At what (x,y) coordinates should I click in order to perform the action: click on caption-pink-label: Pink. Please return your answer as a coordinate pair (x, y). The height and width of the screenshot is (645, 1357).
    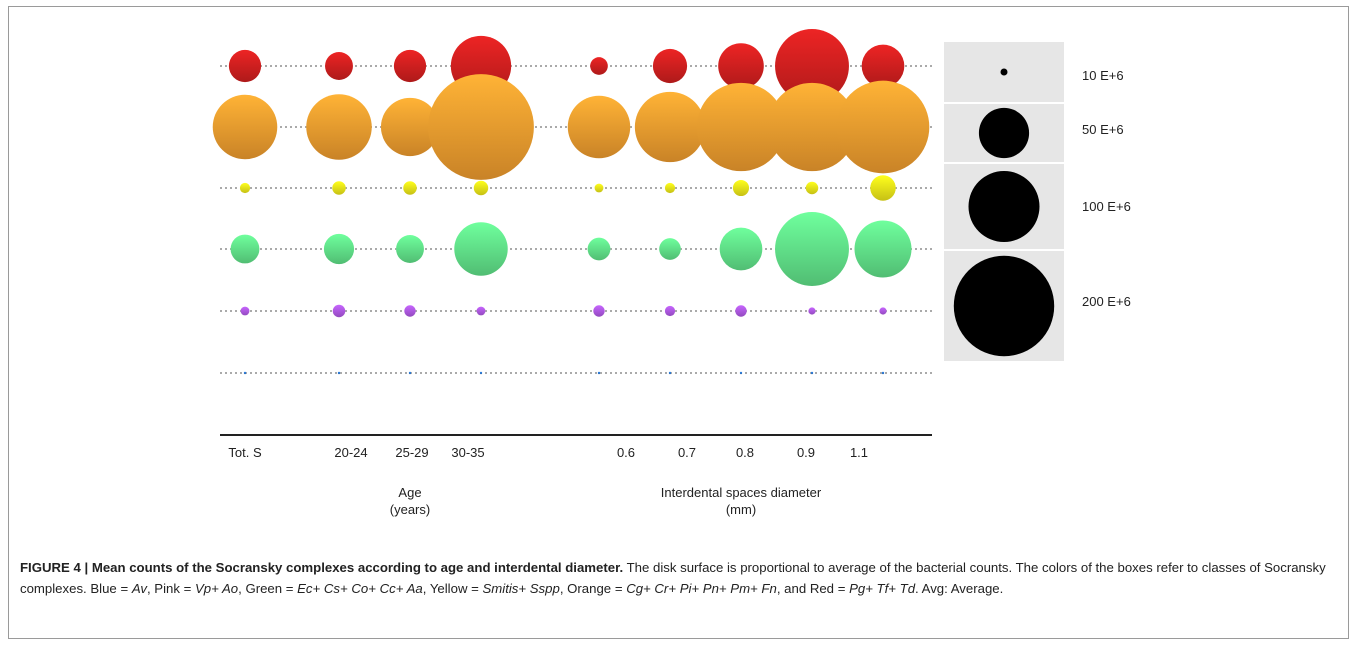
    Looking at the image, I should click on (167, 588).